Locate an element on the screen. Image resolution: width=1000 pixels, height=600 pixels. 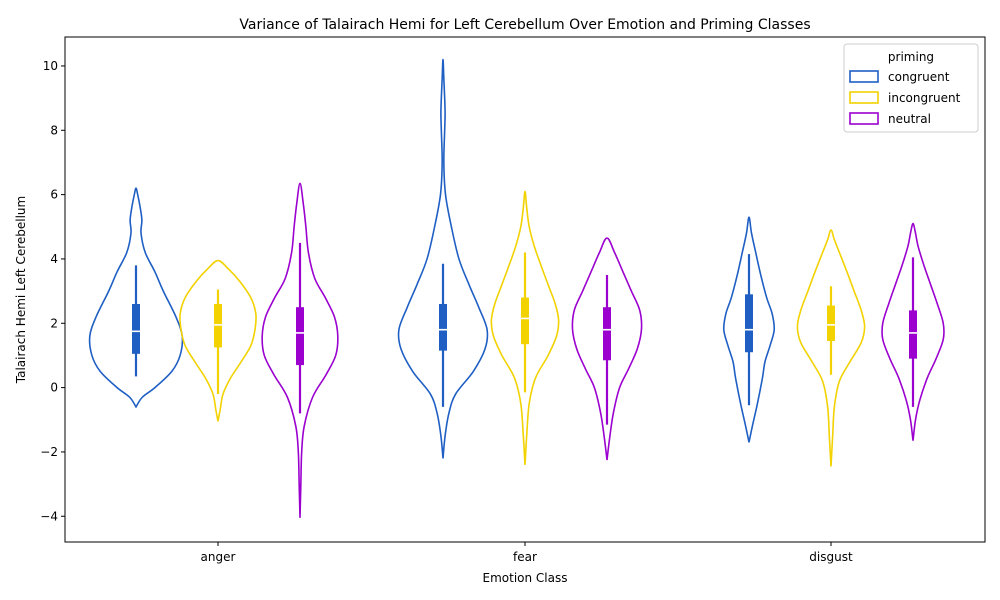
y-tick-label: 6 is located at coordinates (54, 195).